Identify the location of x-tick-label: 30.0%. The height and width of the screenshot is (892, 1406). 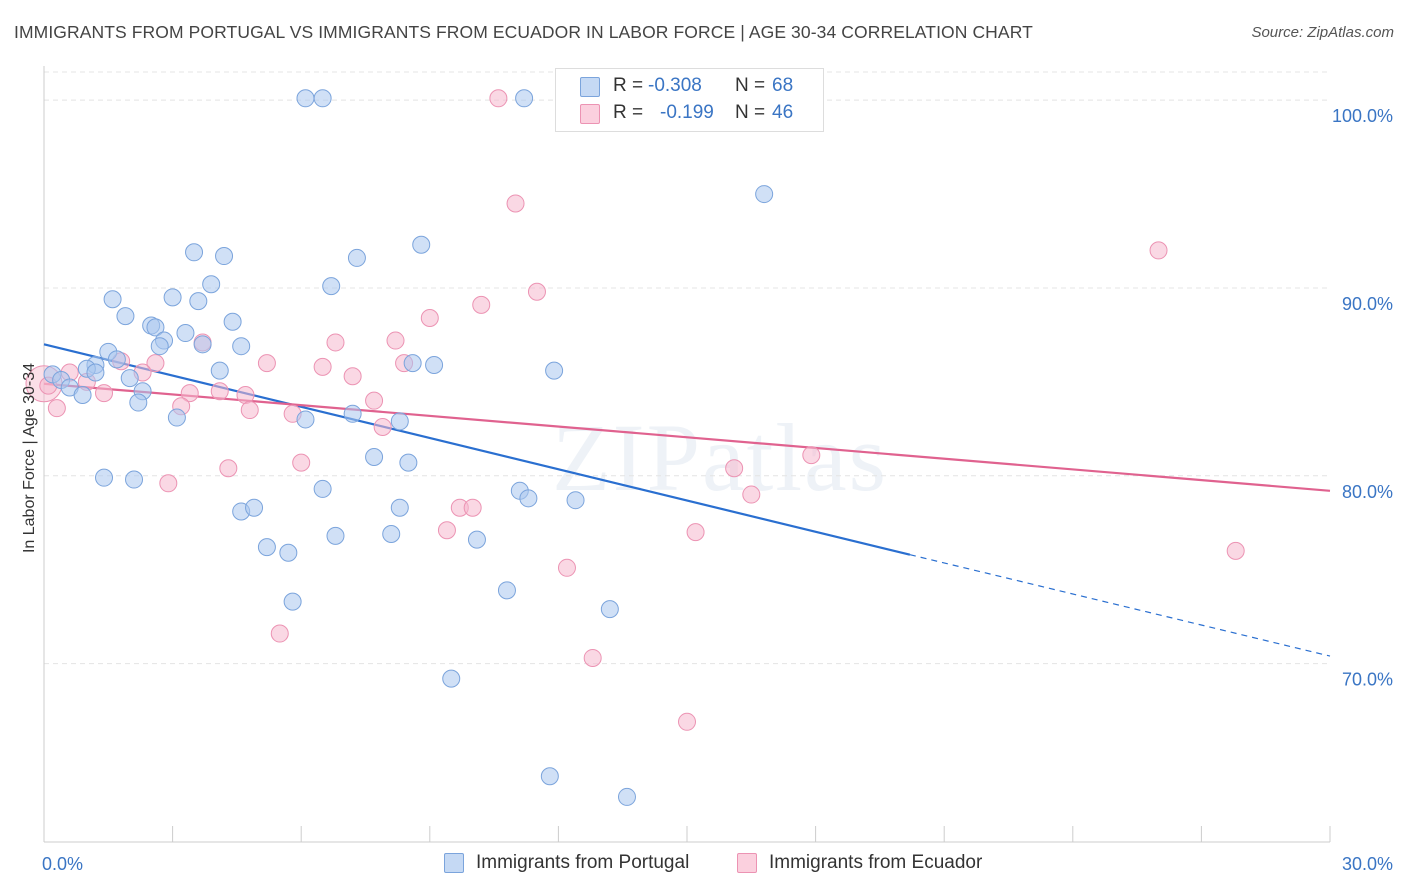
(1367, 864).